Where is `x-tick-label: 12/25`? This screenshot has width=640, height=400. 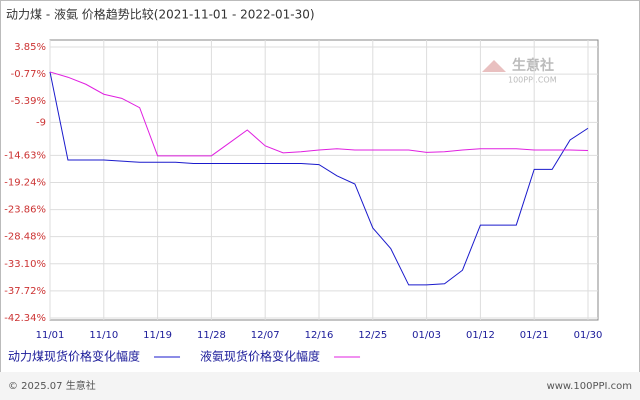
x-tick-label: 12/25 is located at coordinates (372, 335).